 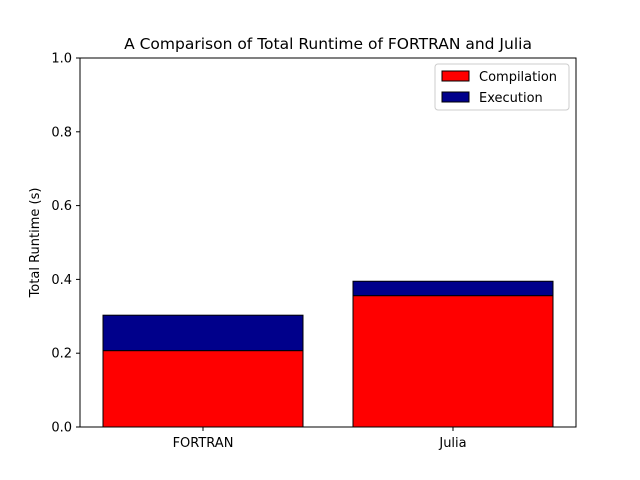 I want to click on x-tick-label: FORTRAN, so click(x=203, y=443).